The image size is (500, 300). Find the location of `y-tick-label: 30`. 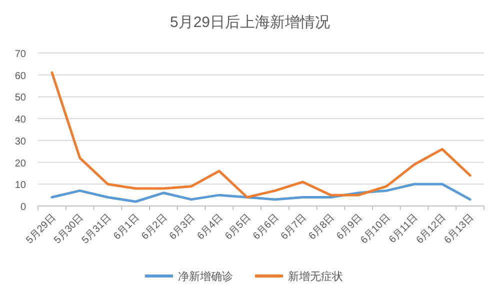

y-tick-label: 30 is located at coordinates (20, 142).